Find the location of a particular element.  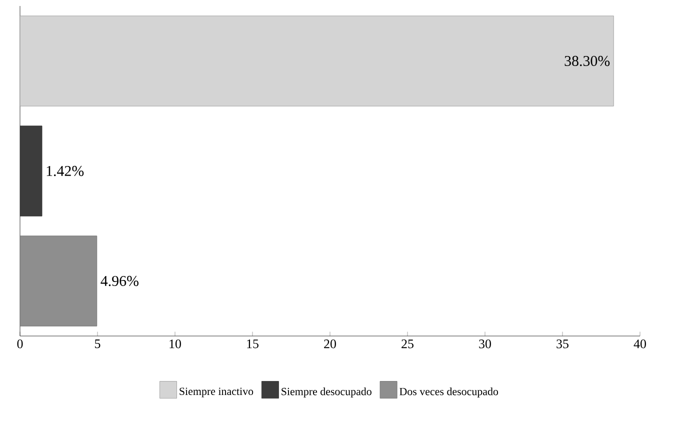

x-tick-label: 25 is located at coordinates (408, 344).